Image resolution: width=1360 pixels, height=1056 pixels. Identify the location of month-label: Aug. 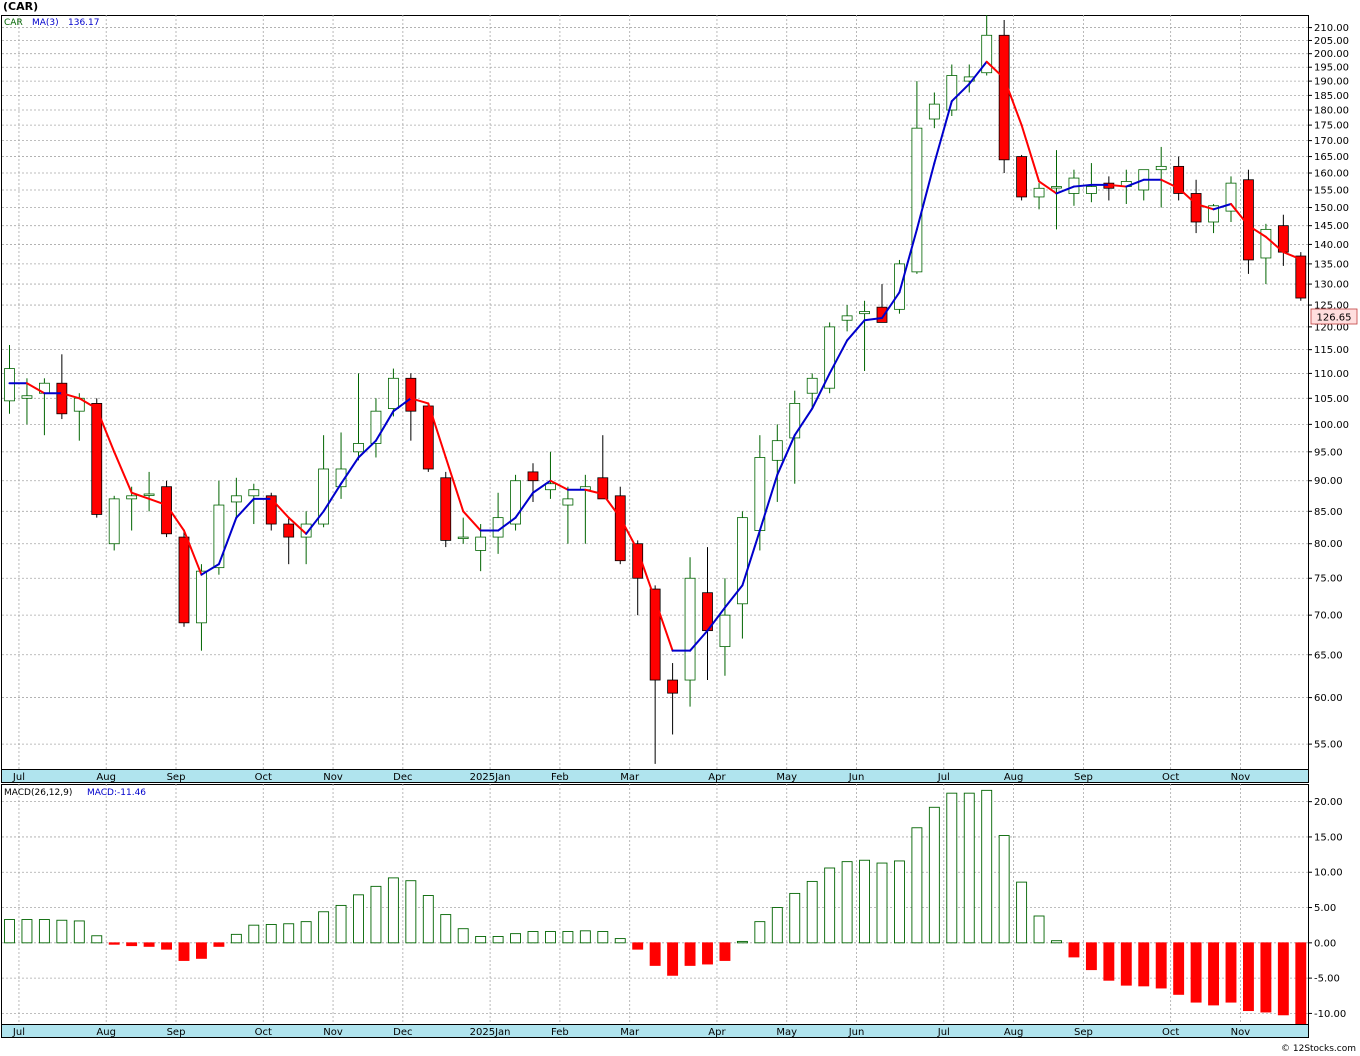
(1014, 1032).